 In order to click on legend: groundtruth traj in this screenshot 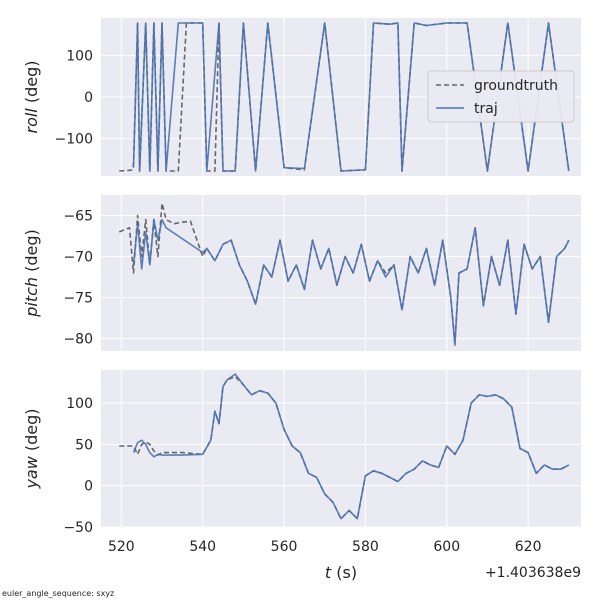, I will do `click(501, 96)`.